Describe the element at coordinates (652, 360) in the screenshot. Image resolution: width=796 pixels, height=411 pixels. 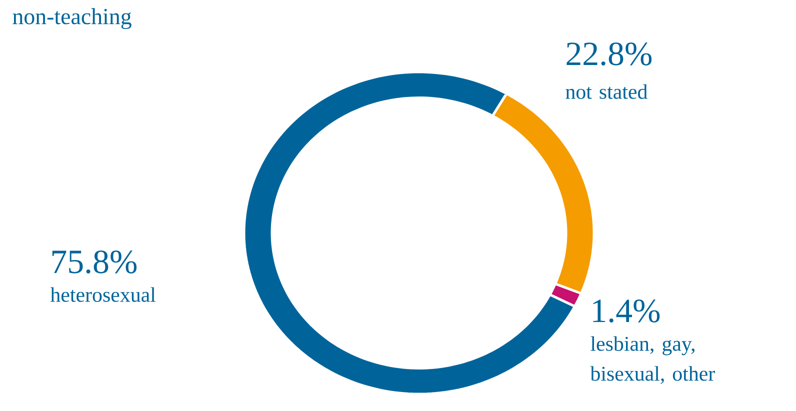
I see `slice-label: lesbian, gay, bisexual, other` at that location.